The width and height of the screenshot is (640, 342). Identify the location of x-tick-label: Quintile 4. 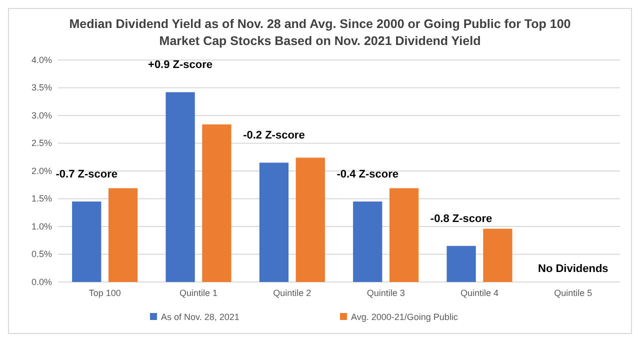
(479, 293).